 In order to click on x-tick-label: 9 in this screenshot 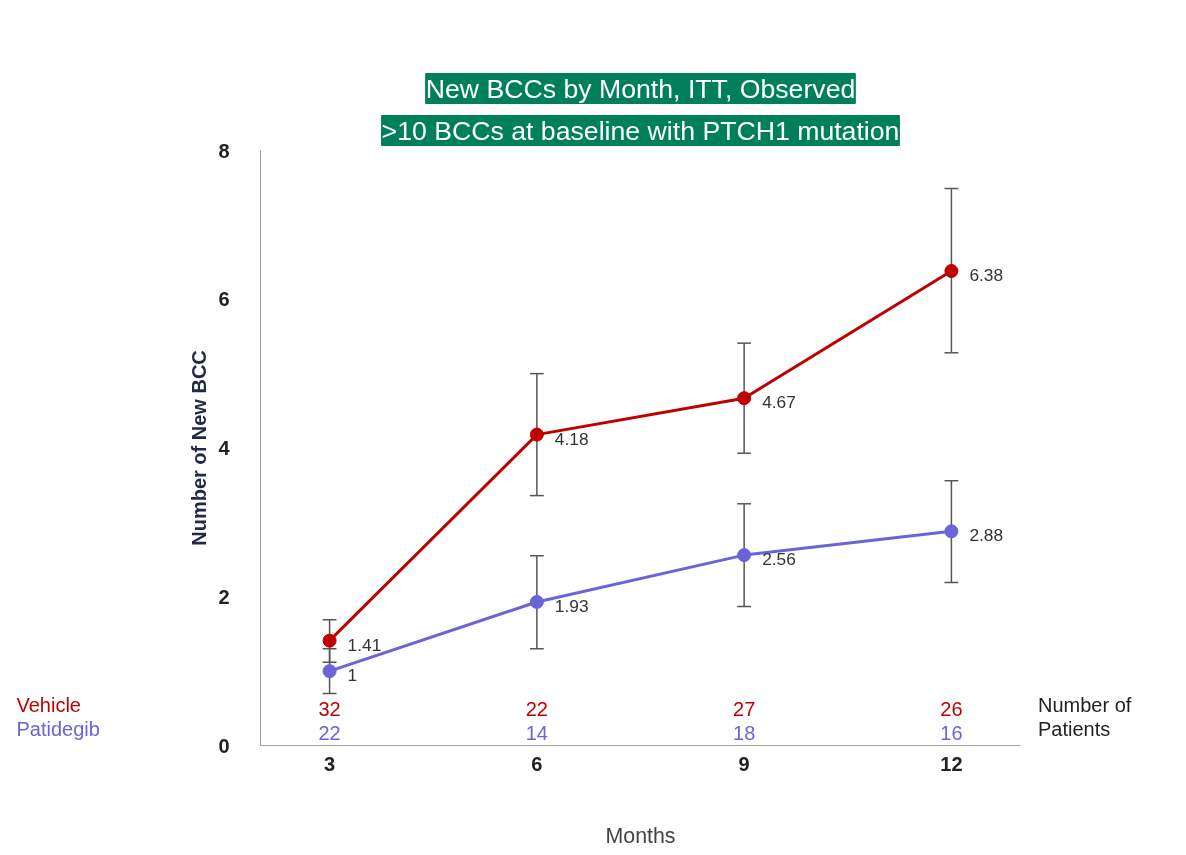, I will do `click(744, 763)`.